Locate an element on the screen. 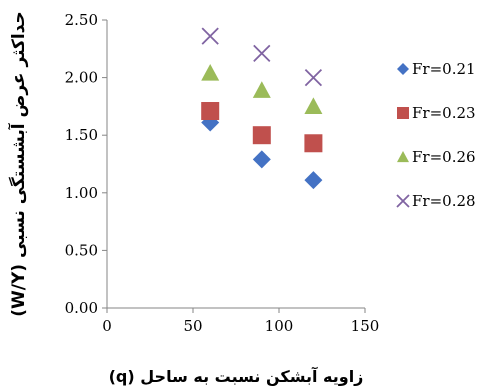  x-tick-label: 100 is located at coordinates (279, 326).